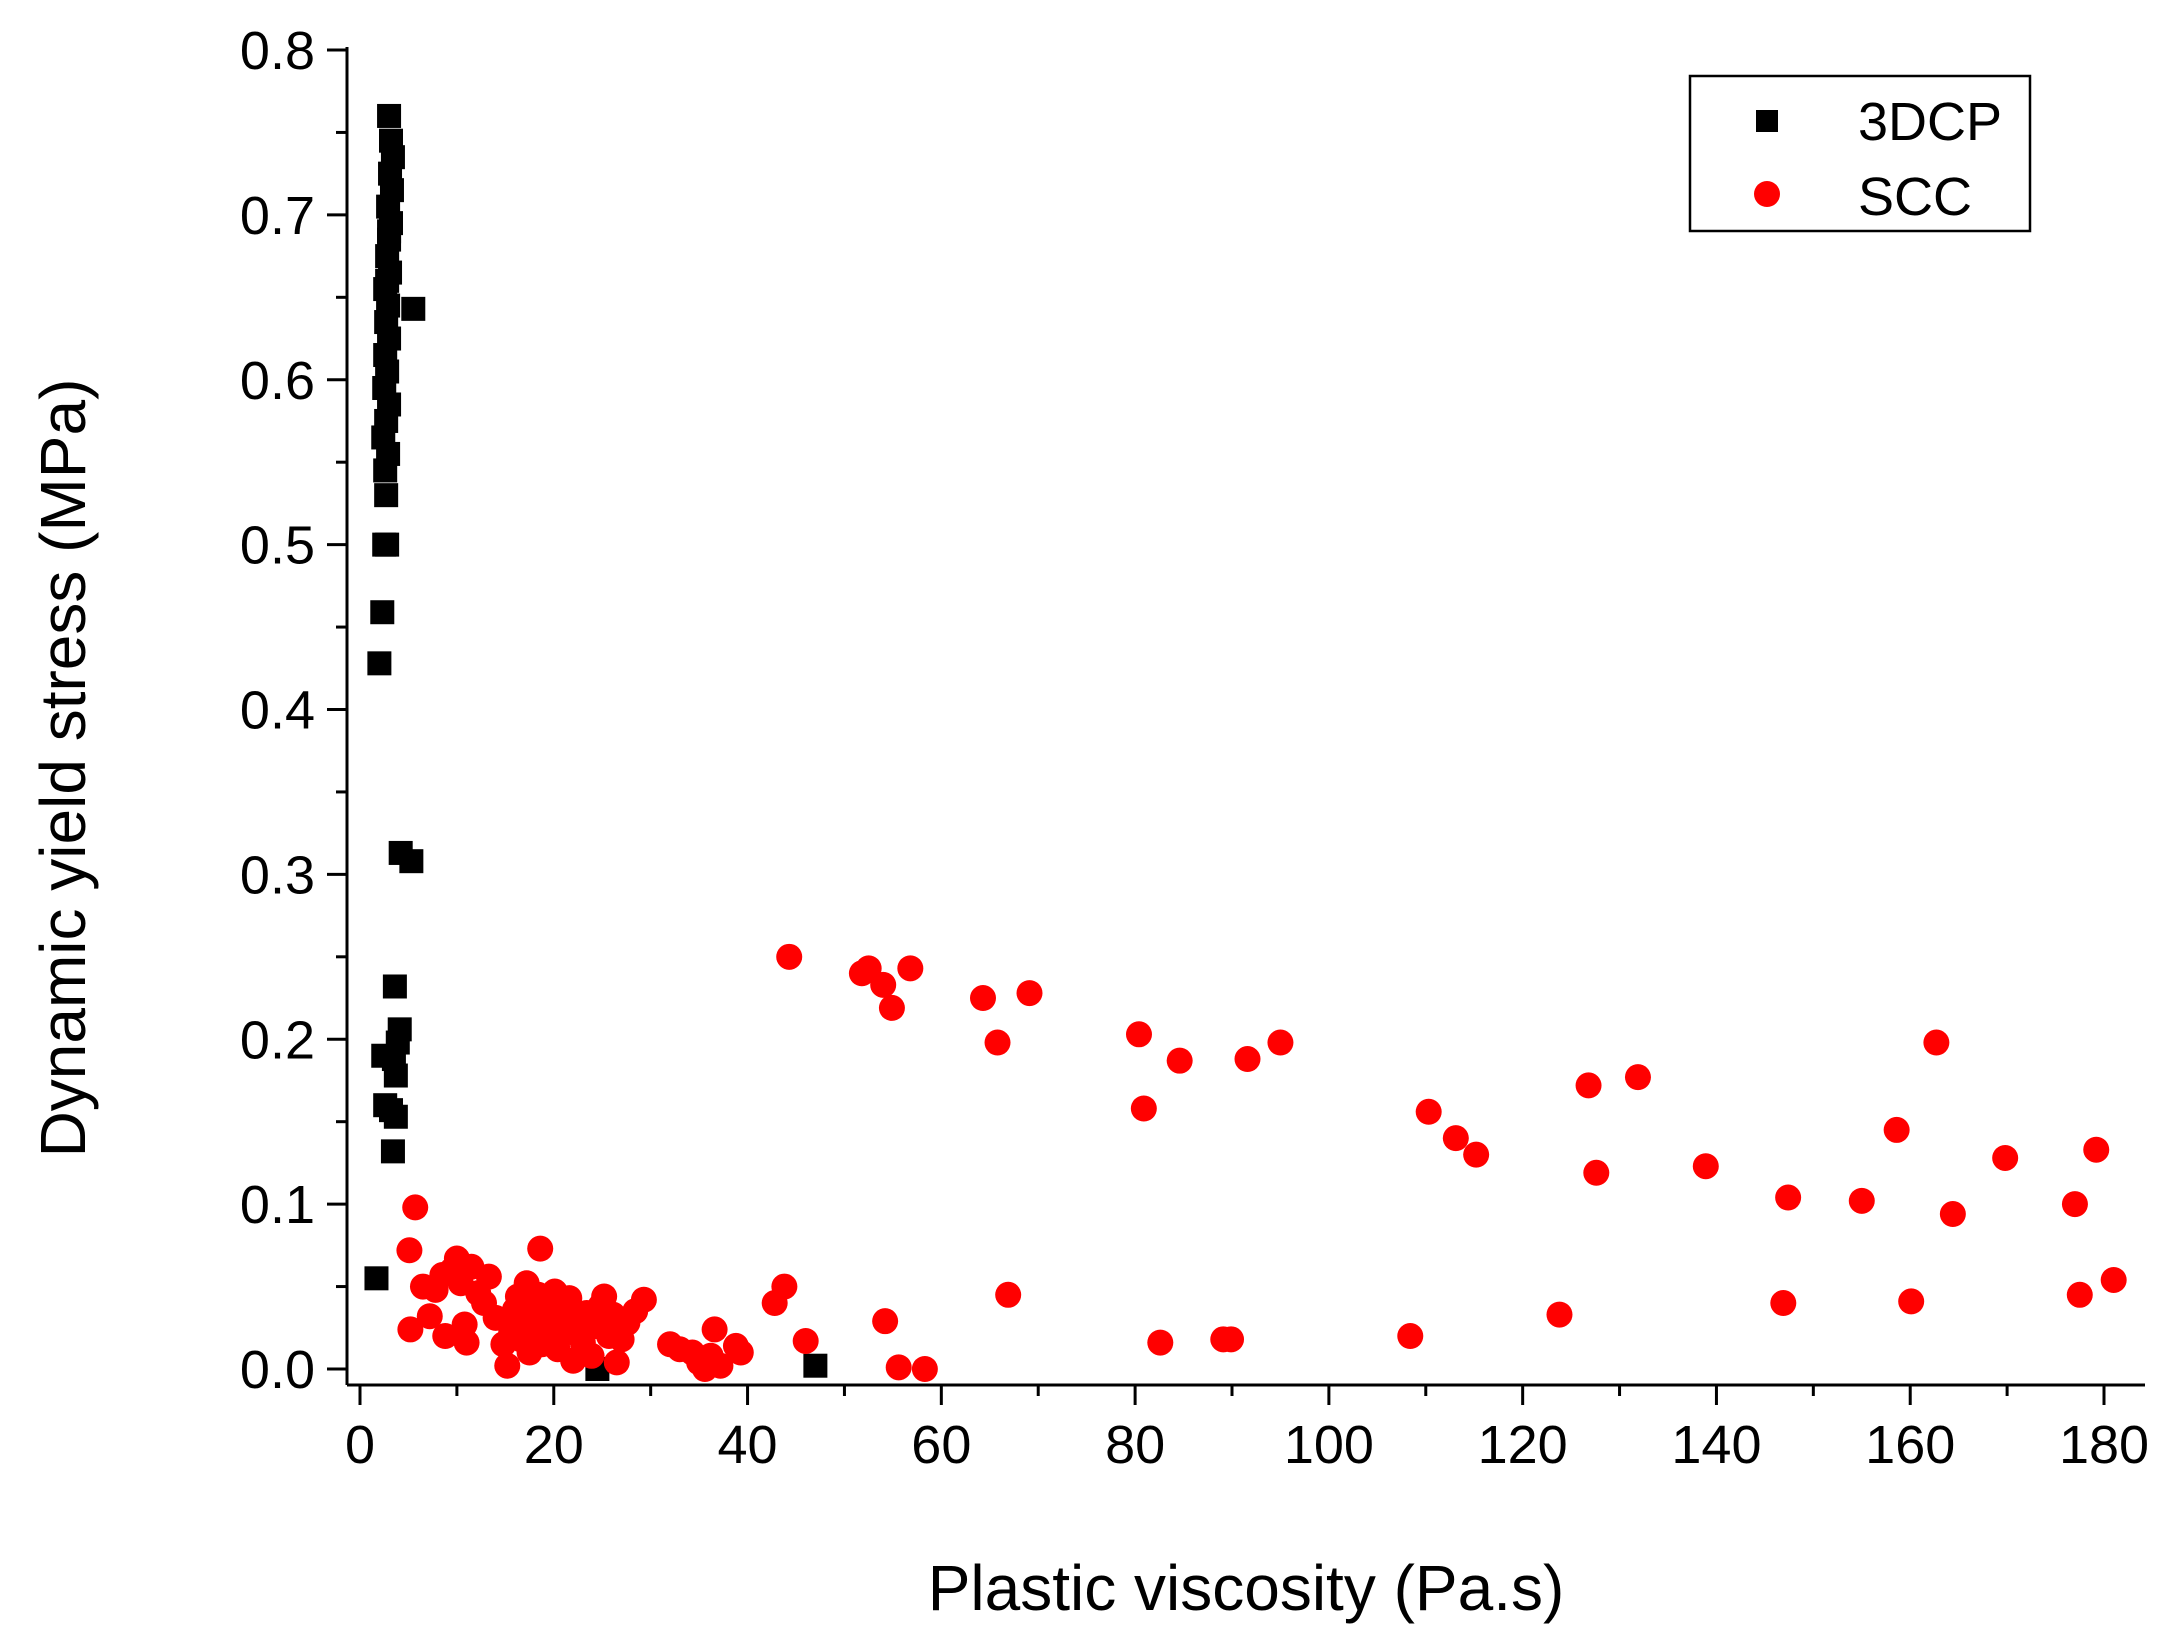  I want to click on x-axis-title: Plastic viscosity (Pa.s), so click(1246, 1588).